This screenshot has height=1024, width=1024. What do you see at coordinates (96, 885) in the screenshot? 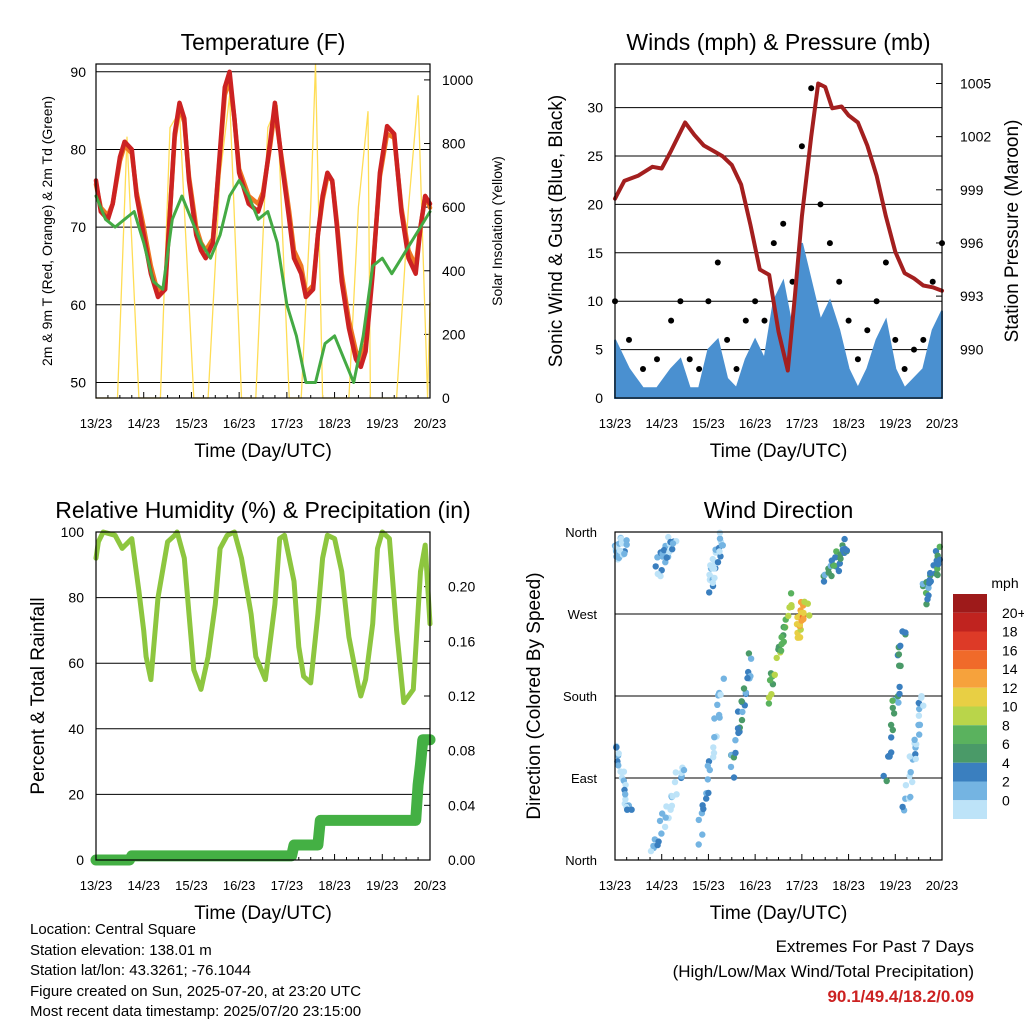
I see `humidity-x-tick-label: 13/23` at bounding box center [96, 885].